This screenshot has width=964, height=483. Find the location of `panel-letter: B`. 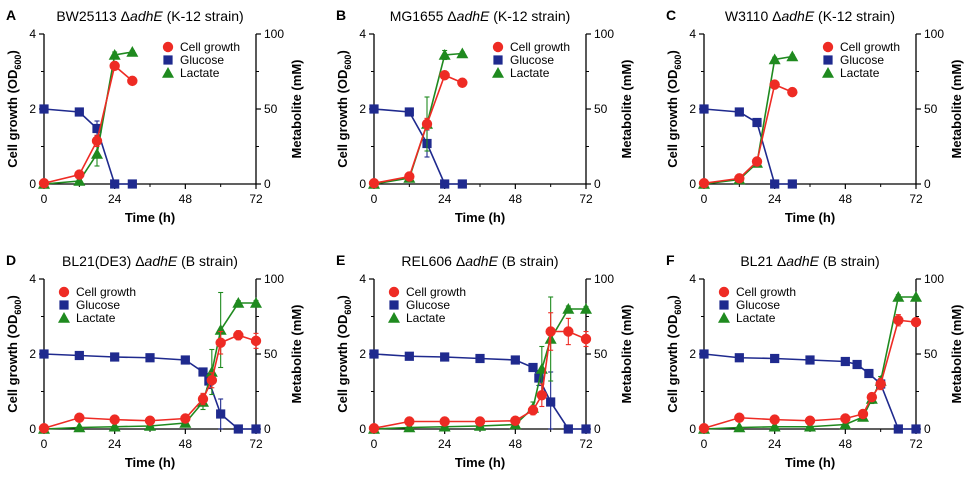

panel-letter: B is located at coordinates (341, 15).